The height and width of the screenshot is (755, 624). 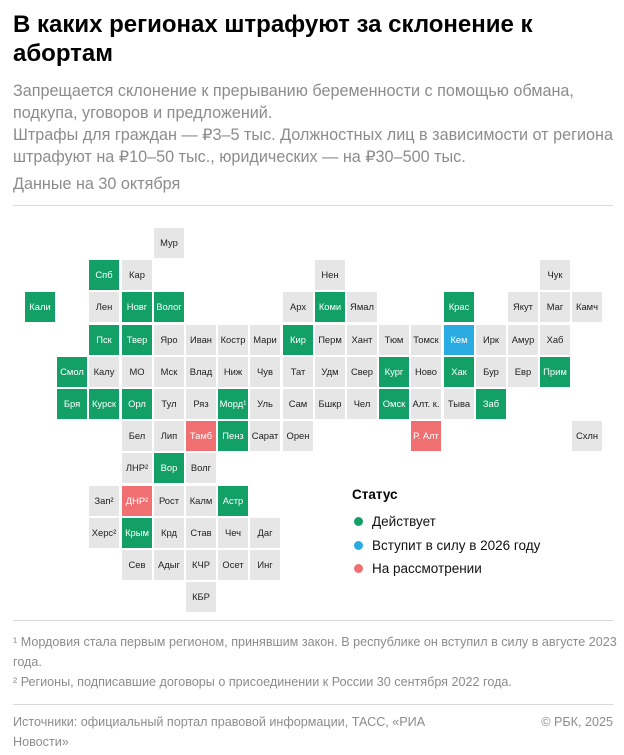 What do you see at coordinates (97, 184) in the screenshot?
I see `date-note: Данные на 30 октября` at bounding box center [97, 184].